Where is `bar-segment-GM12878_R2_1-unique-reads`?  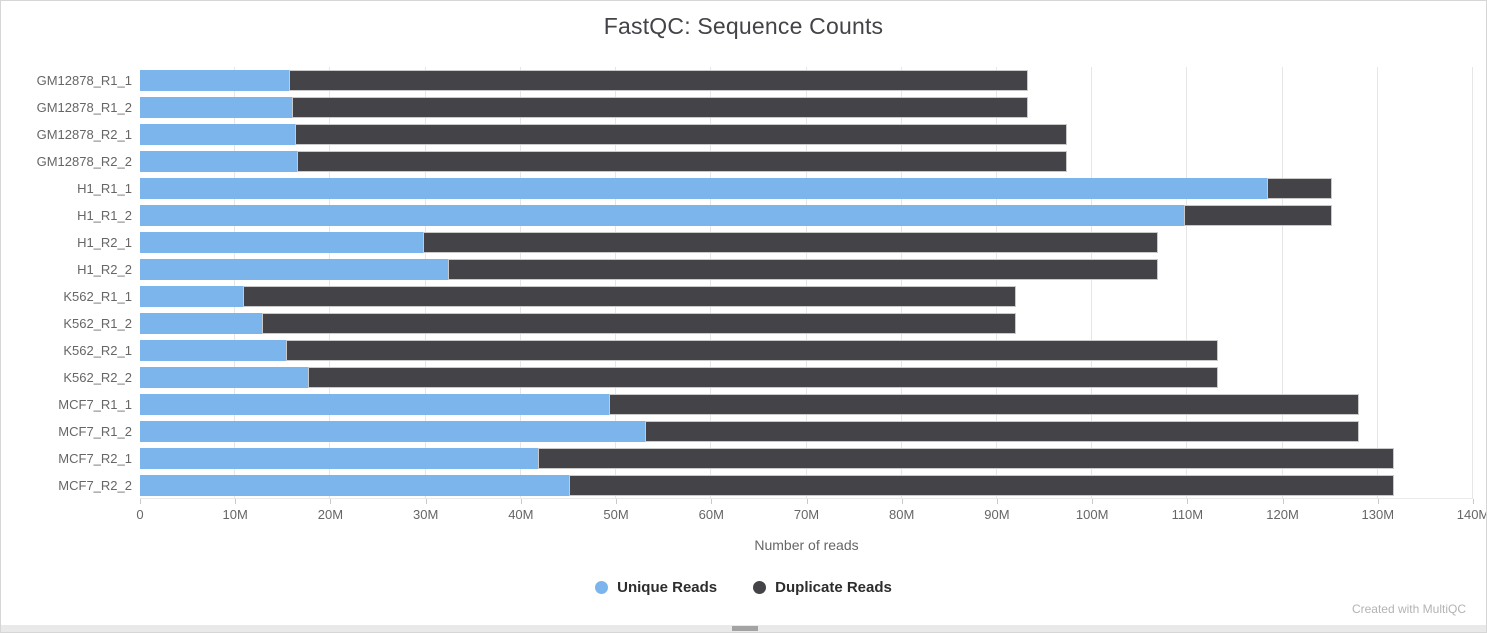 bar-segment-GM12878_R2_1-unique-reads is located at coordinates (218, 134).